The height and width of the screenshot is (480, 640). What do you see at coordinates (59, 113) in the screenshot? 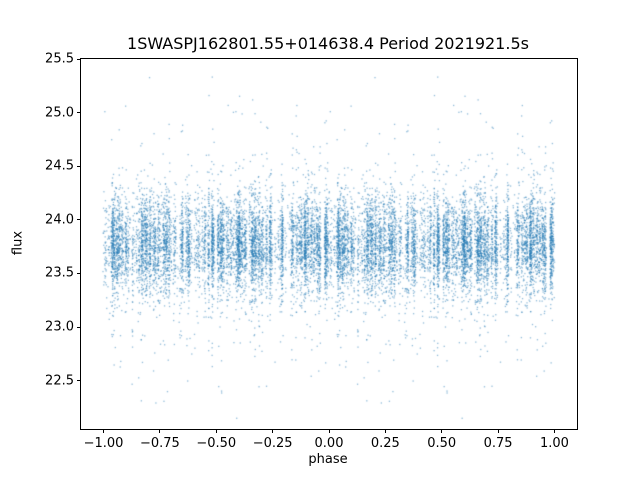
I see `y-tick-label: 25.0` at bounding box center [59, 113].